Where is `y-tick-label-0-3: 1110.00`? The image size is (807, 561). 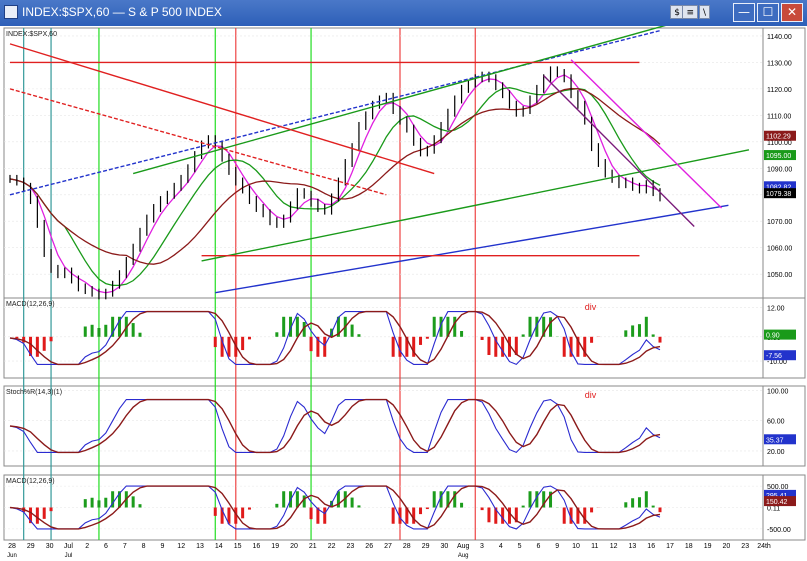
y-tick-label-0-3: 1110.00 is located at coordinates (779, 116).